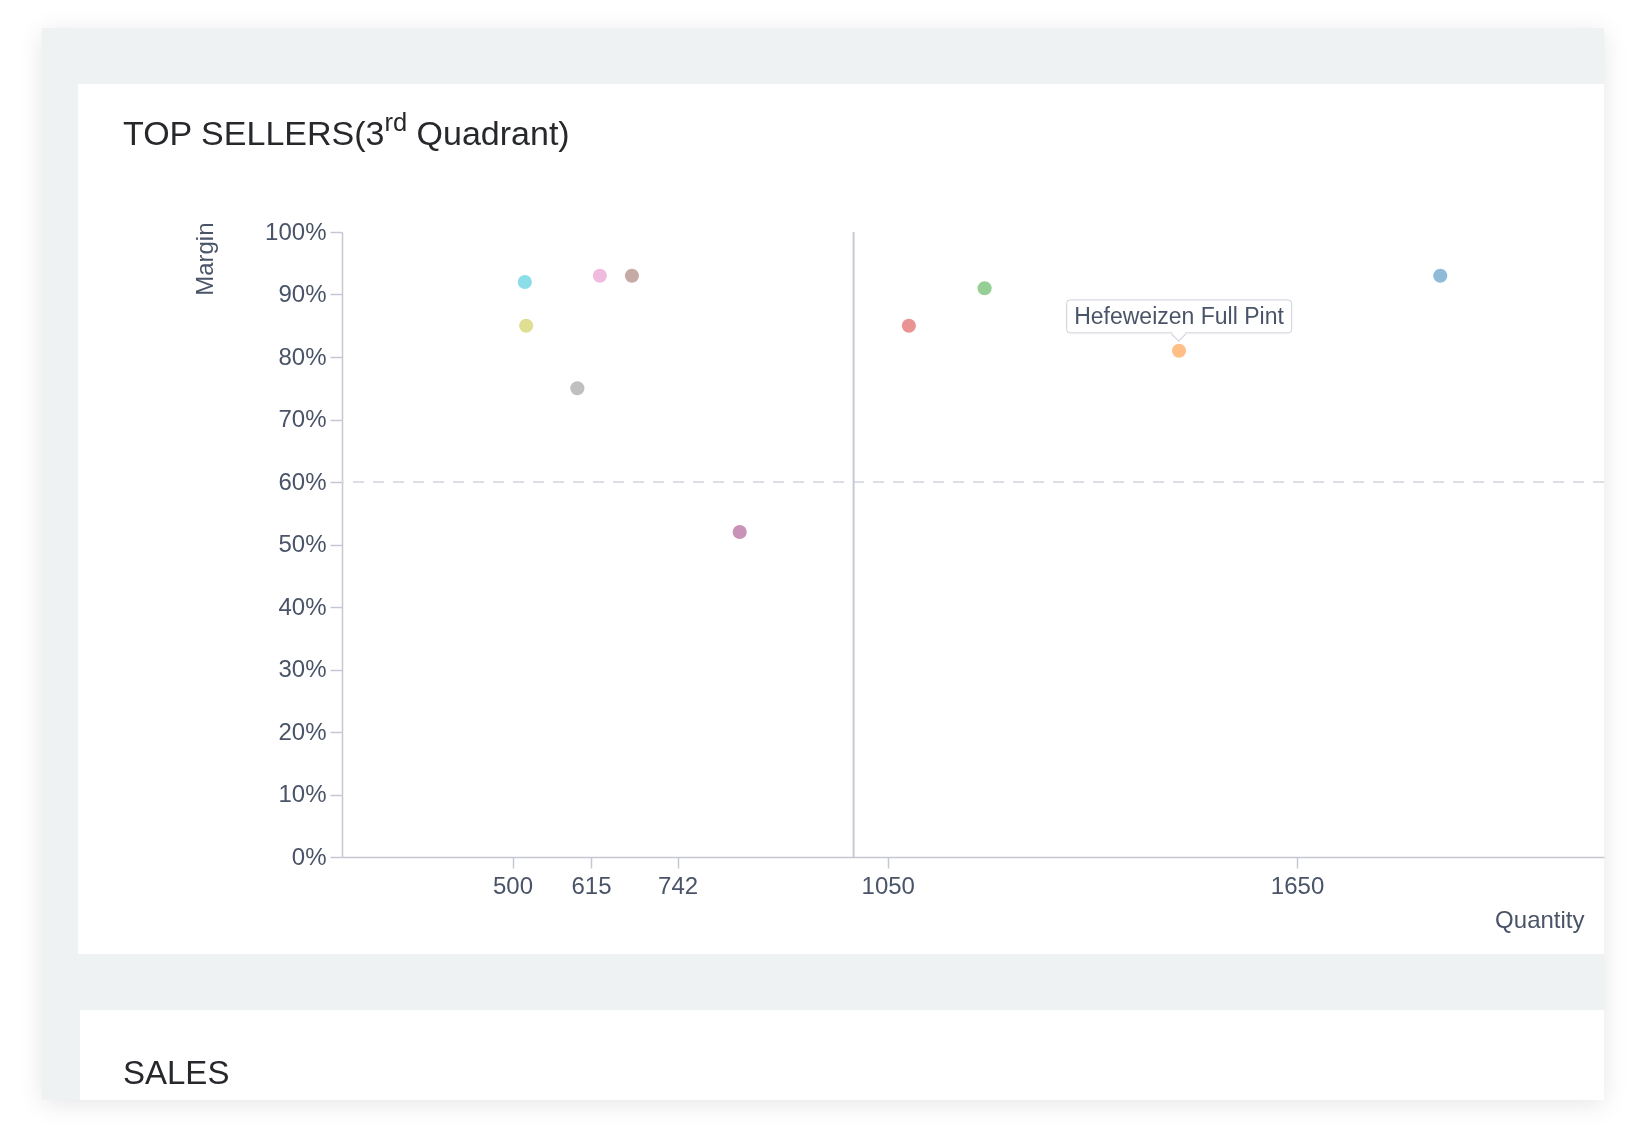  I want to click on x-tick-label: 615, so click(591, 885).